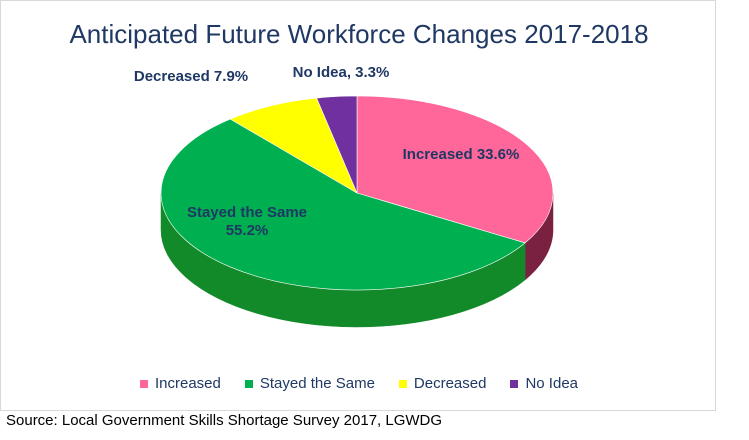  What do you see at coordinates (317, 383) in the screenshot?
I see `legend-label: Stayed the Same` at bounding box center [317, 383].